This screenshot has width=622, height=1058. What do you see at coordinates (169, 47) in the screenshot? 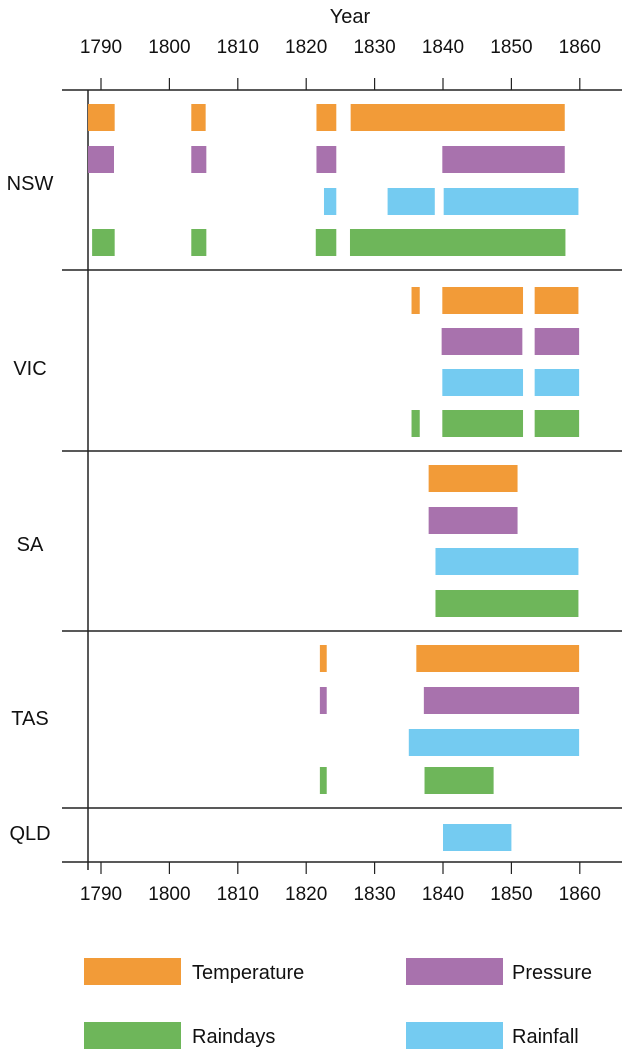
I see `top-tick-label: 1800` at bounding box center [169, 47].